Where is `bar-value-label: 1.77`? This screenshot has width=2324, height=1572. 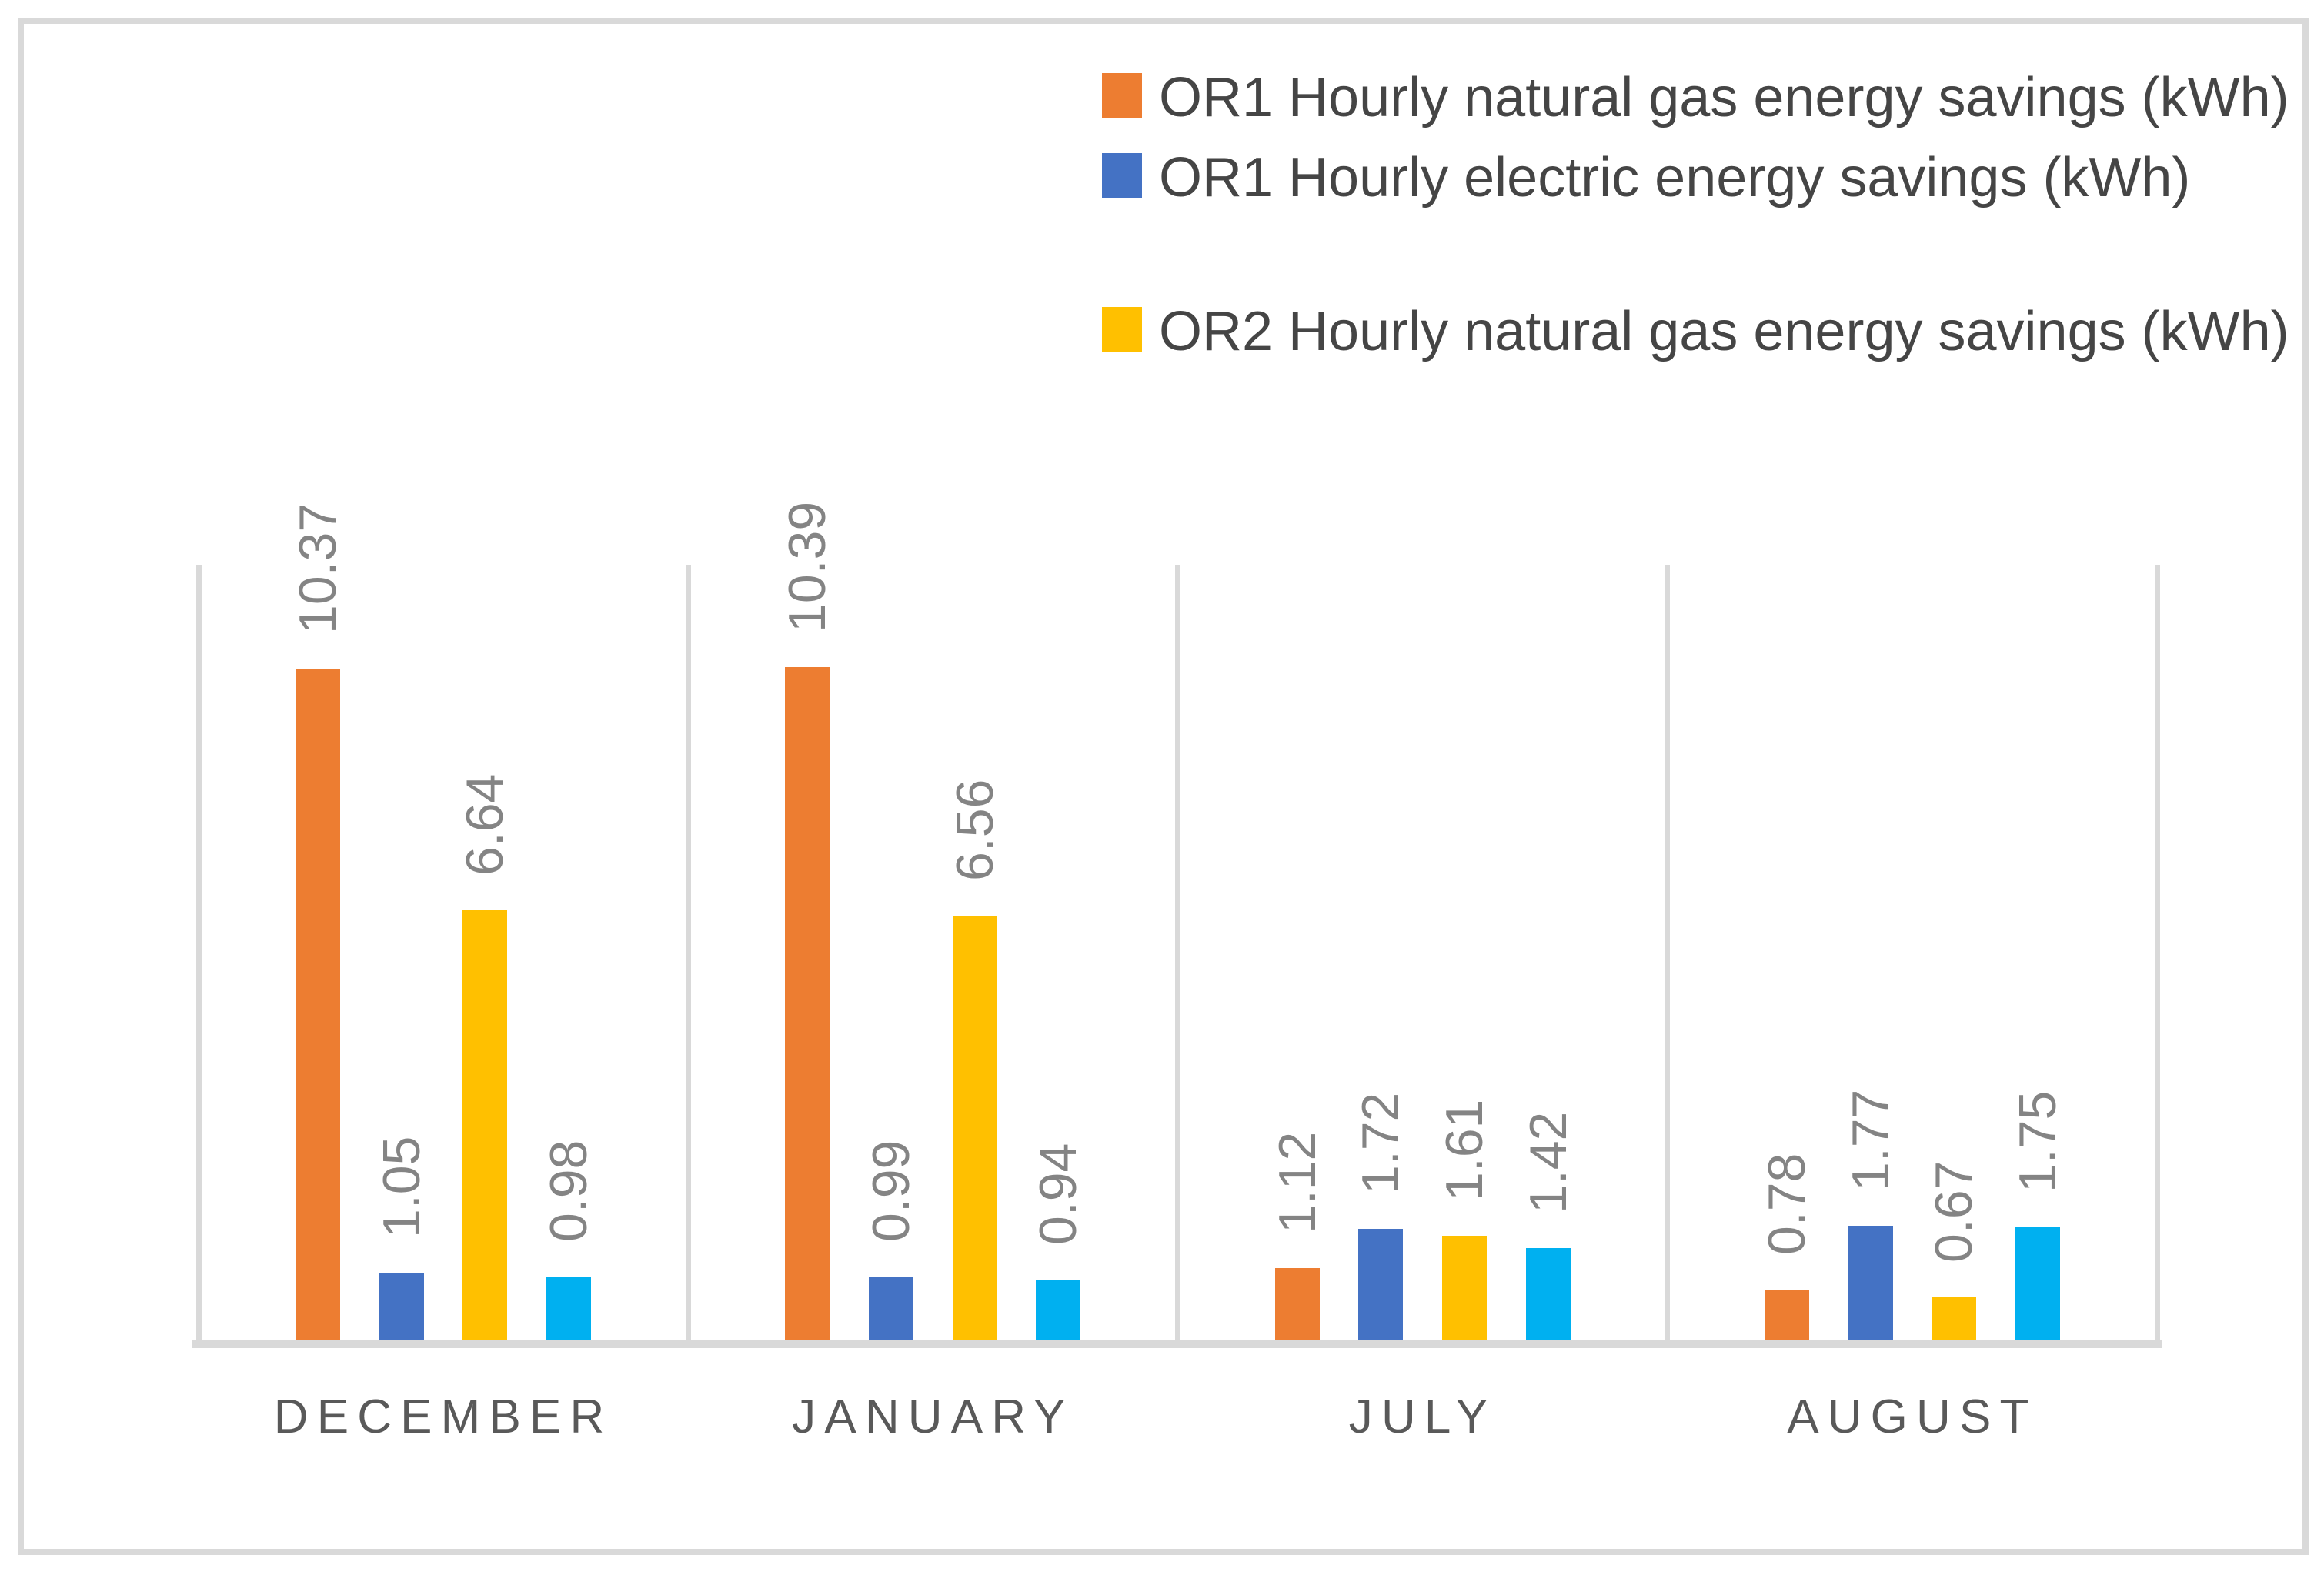
bar-value-label: 1.77 is located at coordinates (1871, 1140).